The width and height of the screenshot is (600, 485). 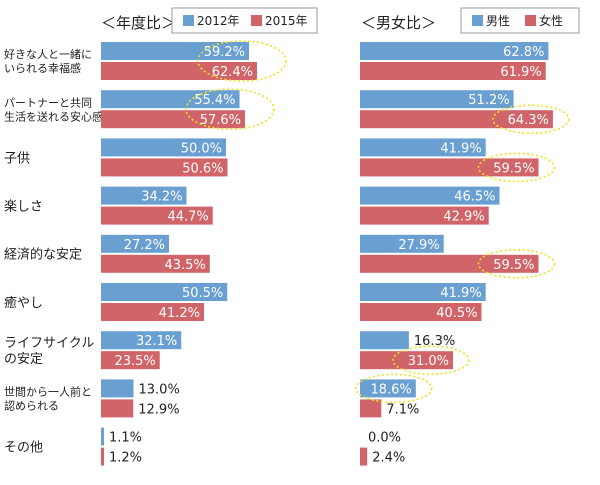 I want to click on left-bar-label-8-1: 1.2%, so click(x=125, y=458).